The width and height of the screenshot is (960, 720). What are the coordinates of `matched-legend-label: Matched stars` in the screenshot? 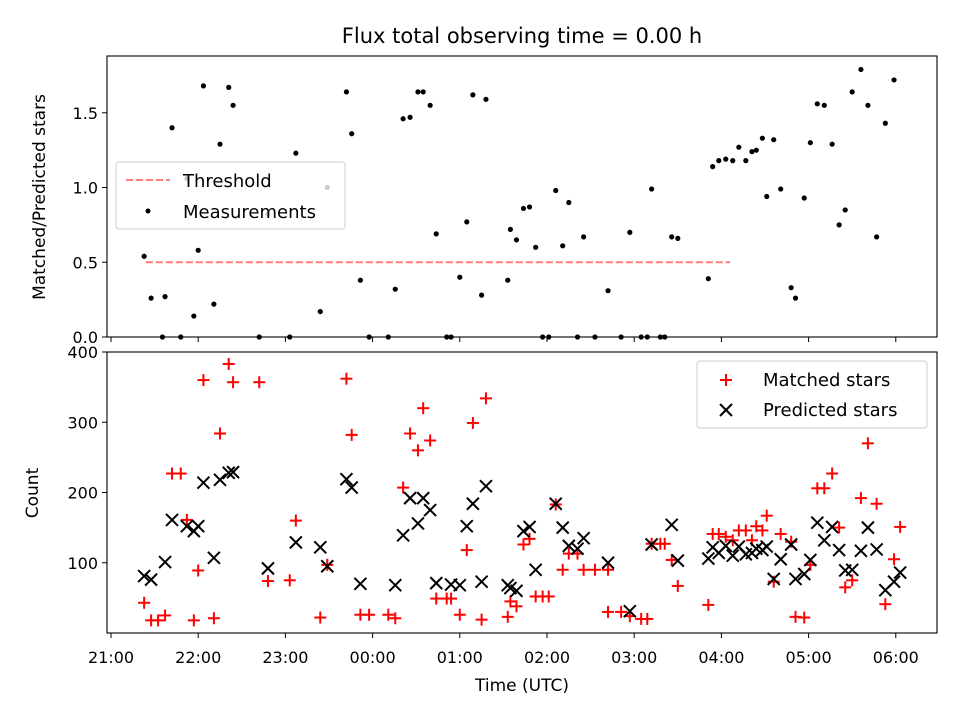 It's located at (826, 380).